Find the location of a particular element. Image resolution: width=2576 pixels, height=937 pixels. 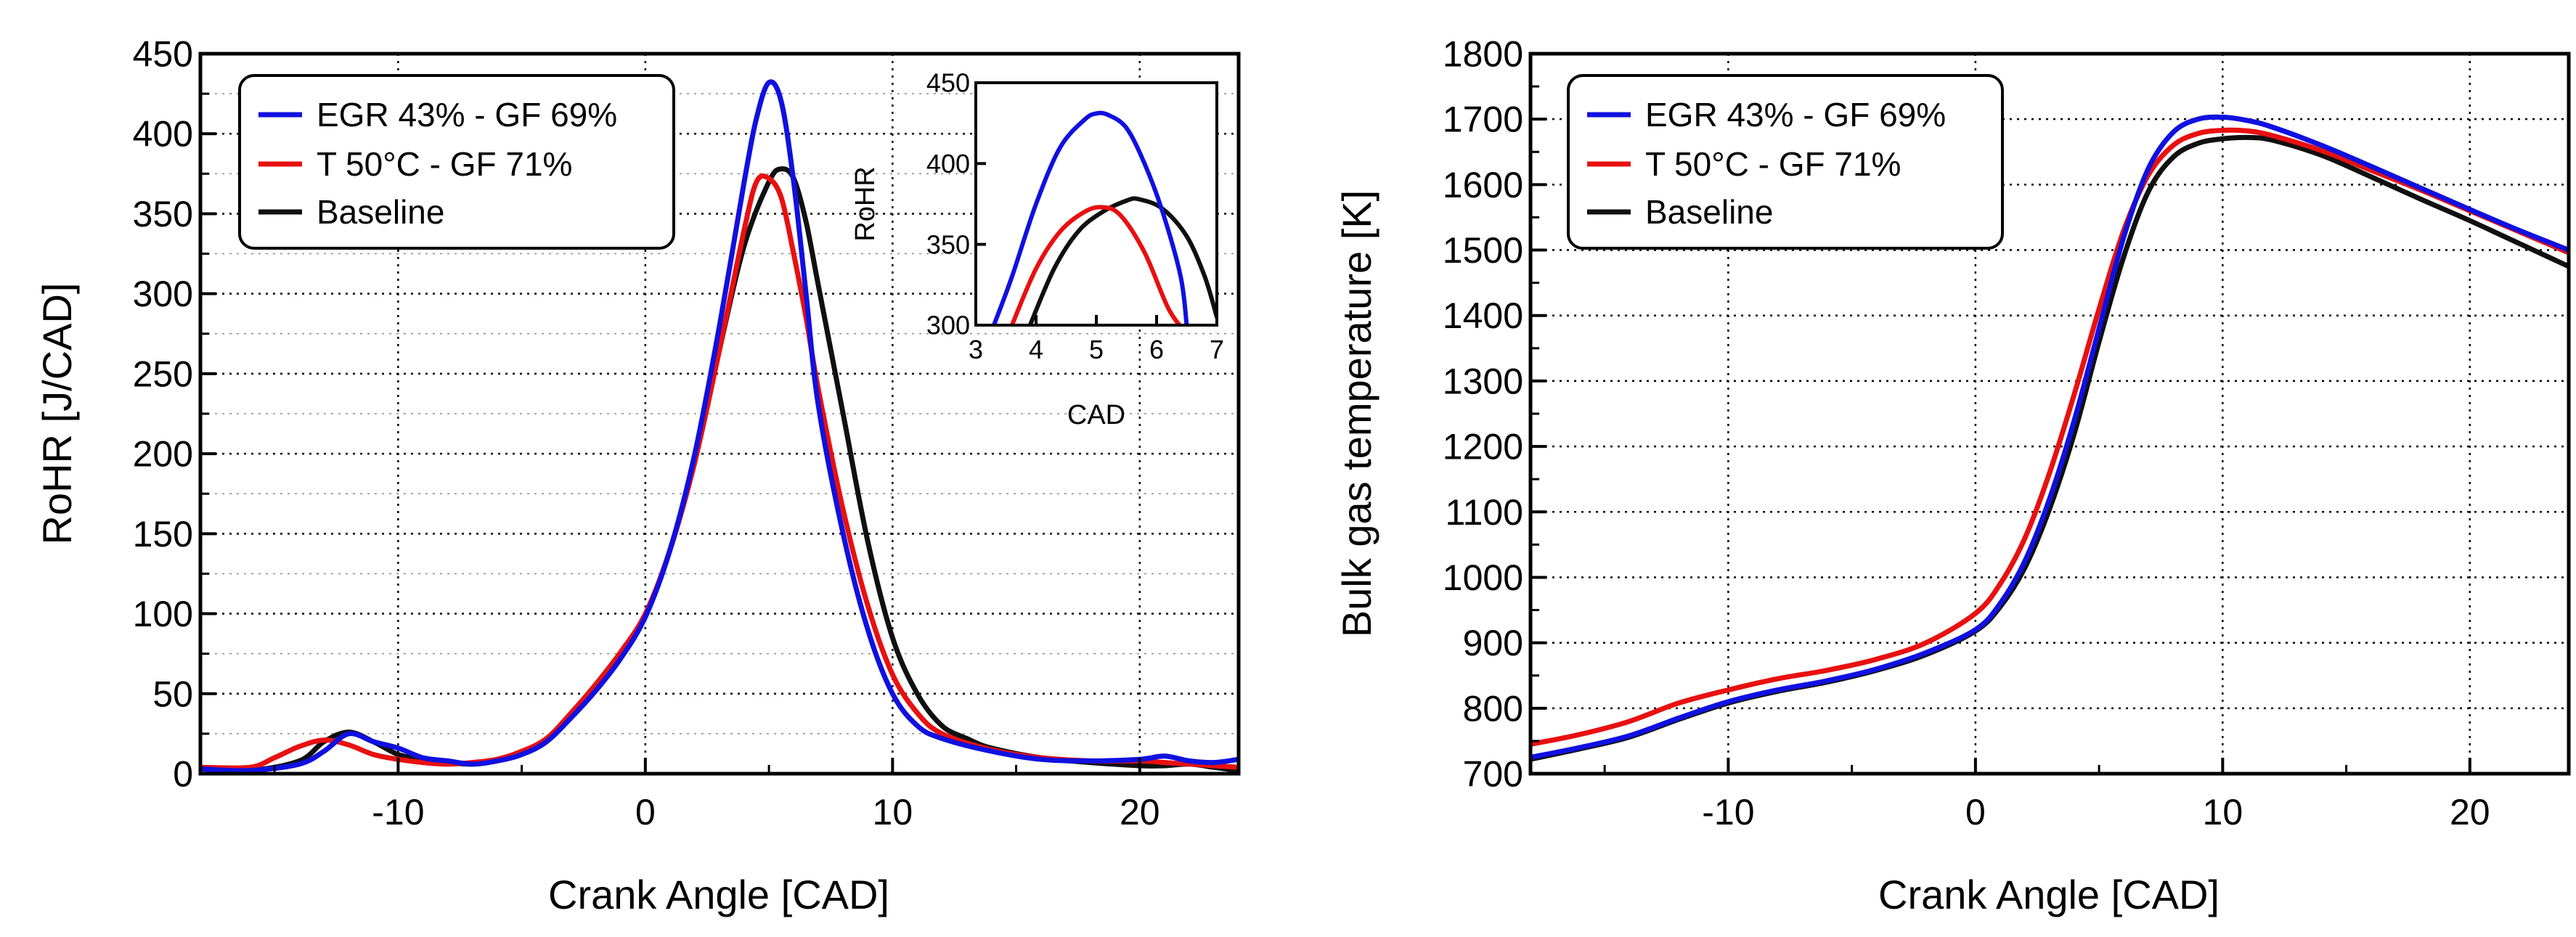

rohr-ytick-label-9: 450 is located at coordinates (163, 54).